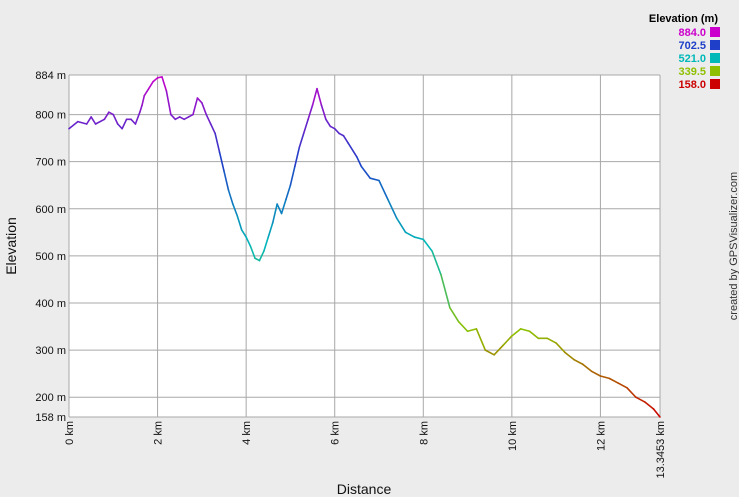 The width and height of the screenshot is (739, 497). I want to click on y-tick-label: 700 m, so click(50, 163).